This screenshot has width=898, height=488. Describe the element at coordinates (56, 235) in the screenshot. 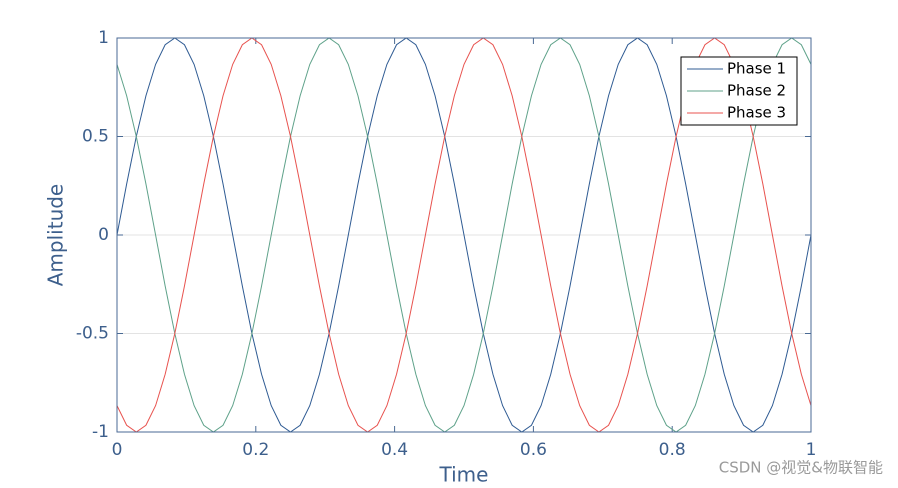

I see `y-axis-label: Amplitude` at that location.